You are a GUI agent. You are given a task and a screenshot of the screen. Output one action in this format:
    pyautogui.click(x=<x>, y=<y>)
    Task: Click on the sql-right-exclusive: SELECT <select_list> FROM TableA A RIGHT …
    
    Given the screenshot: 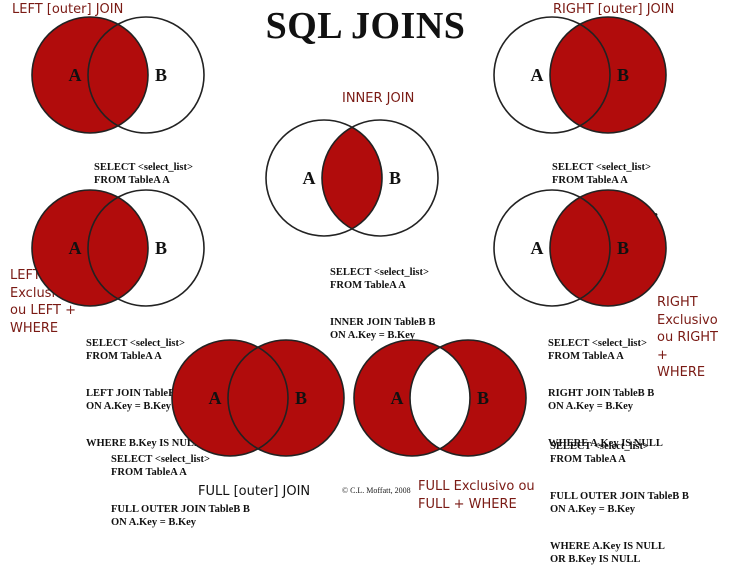 What is the action you would take?
    pyautogui.click(x=605, y=393)
    